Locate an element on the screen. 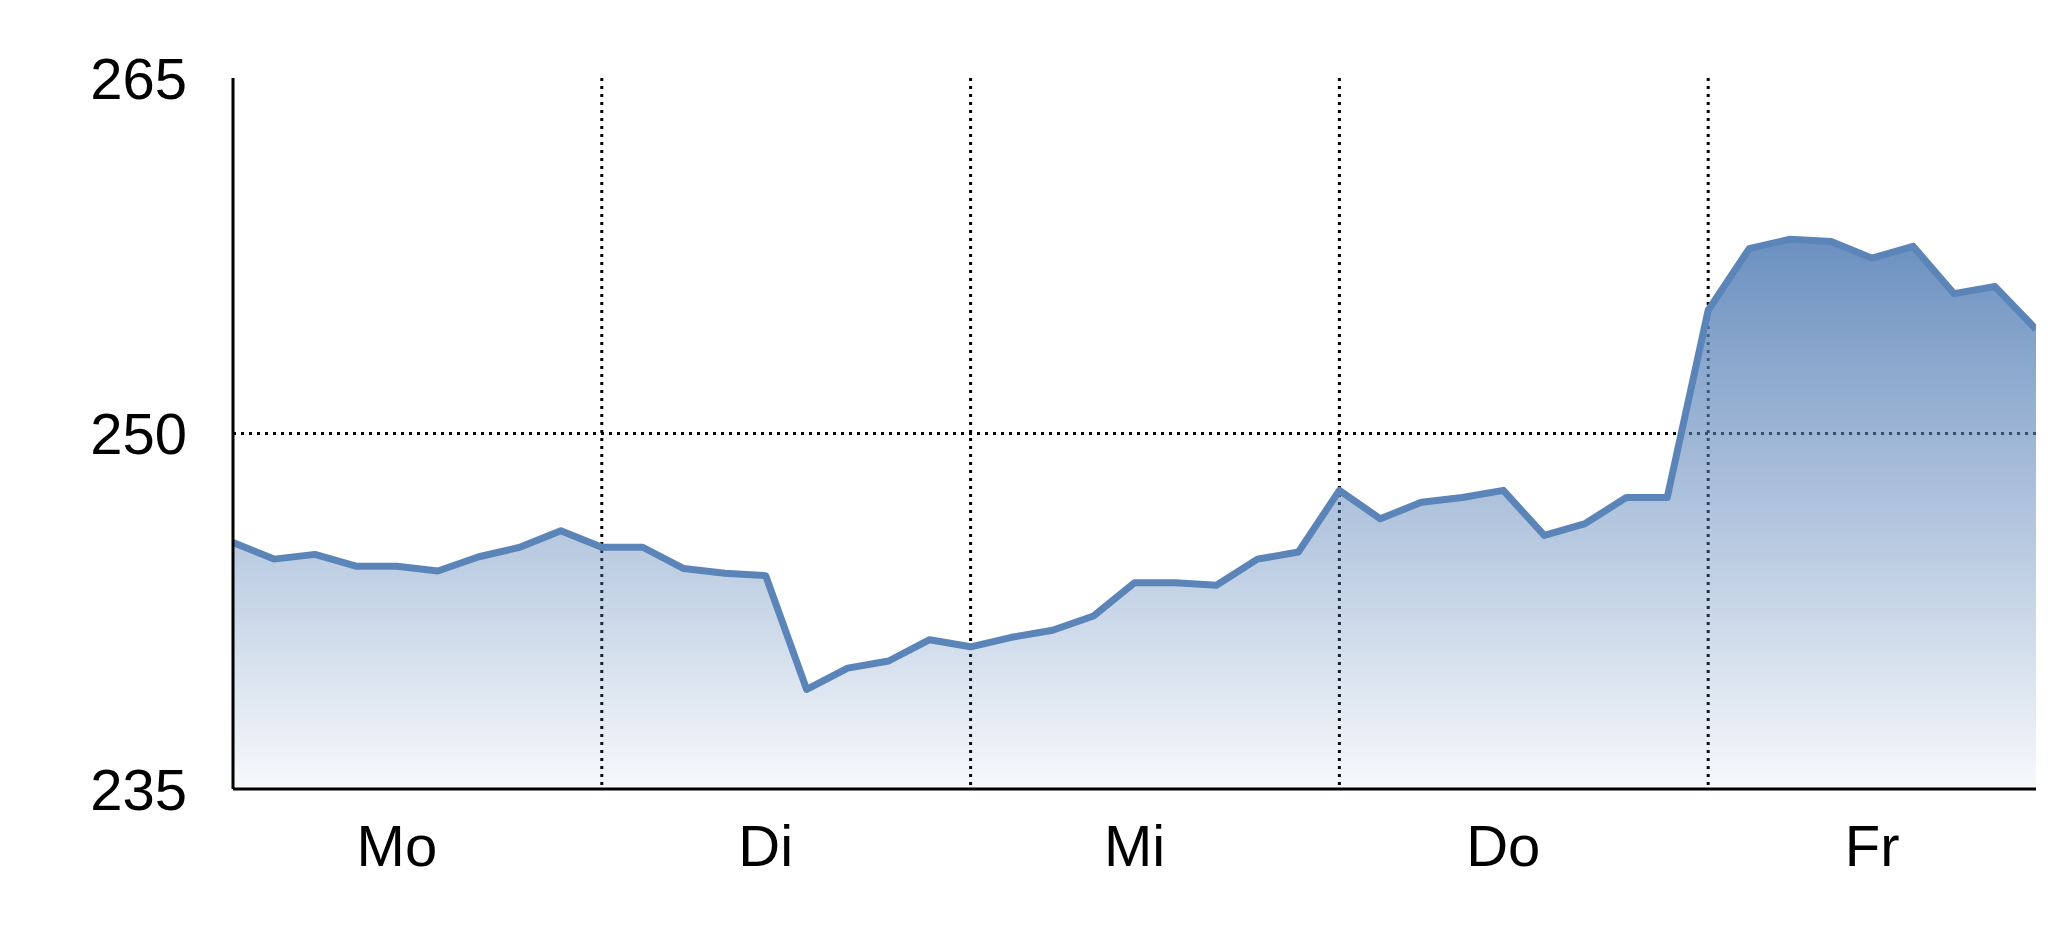 The height and width of the screenshot is (937, 2048). x-tick-label: Do is located at coordinates (1503, 846).